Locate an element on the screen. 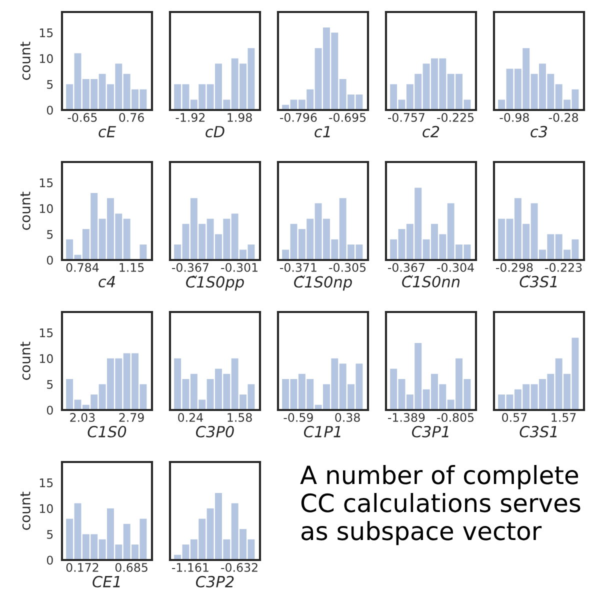 The image size is (590, 611). x-tick-label: -0.695 is located at coordinates (347, 117).